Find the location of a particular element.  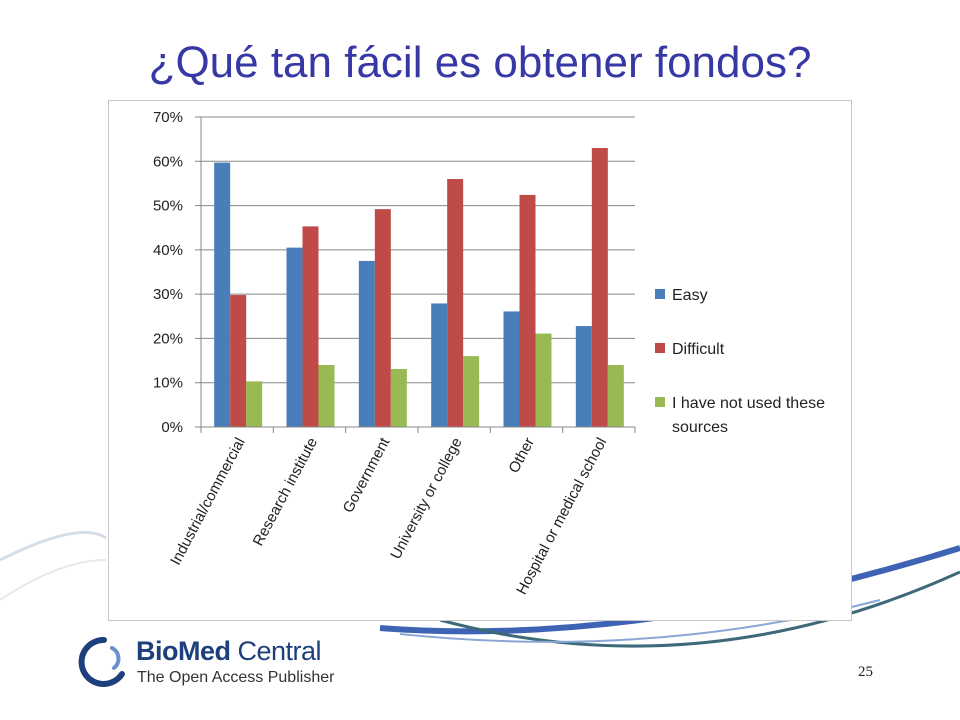

biomed-central-logo: BioMed Central The Open Access Publisher is located at coordinates (216, 662).